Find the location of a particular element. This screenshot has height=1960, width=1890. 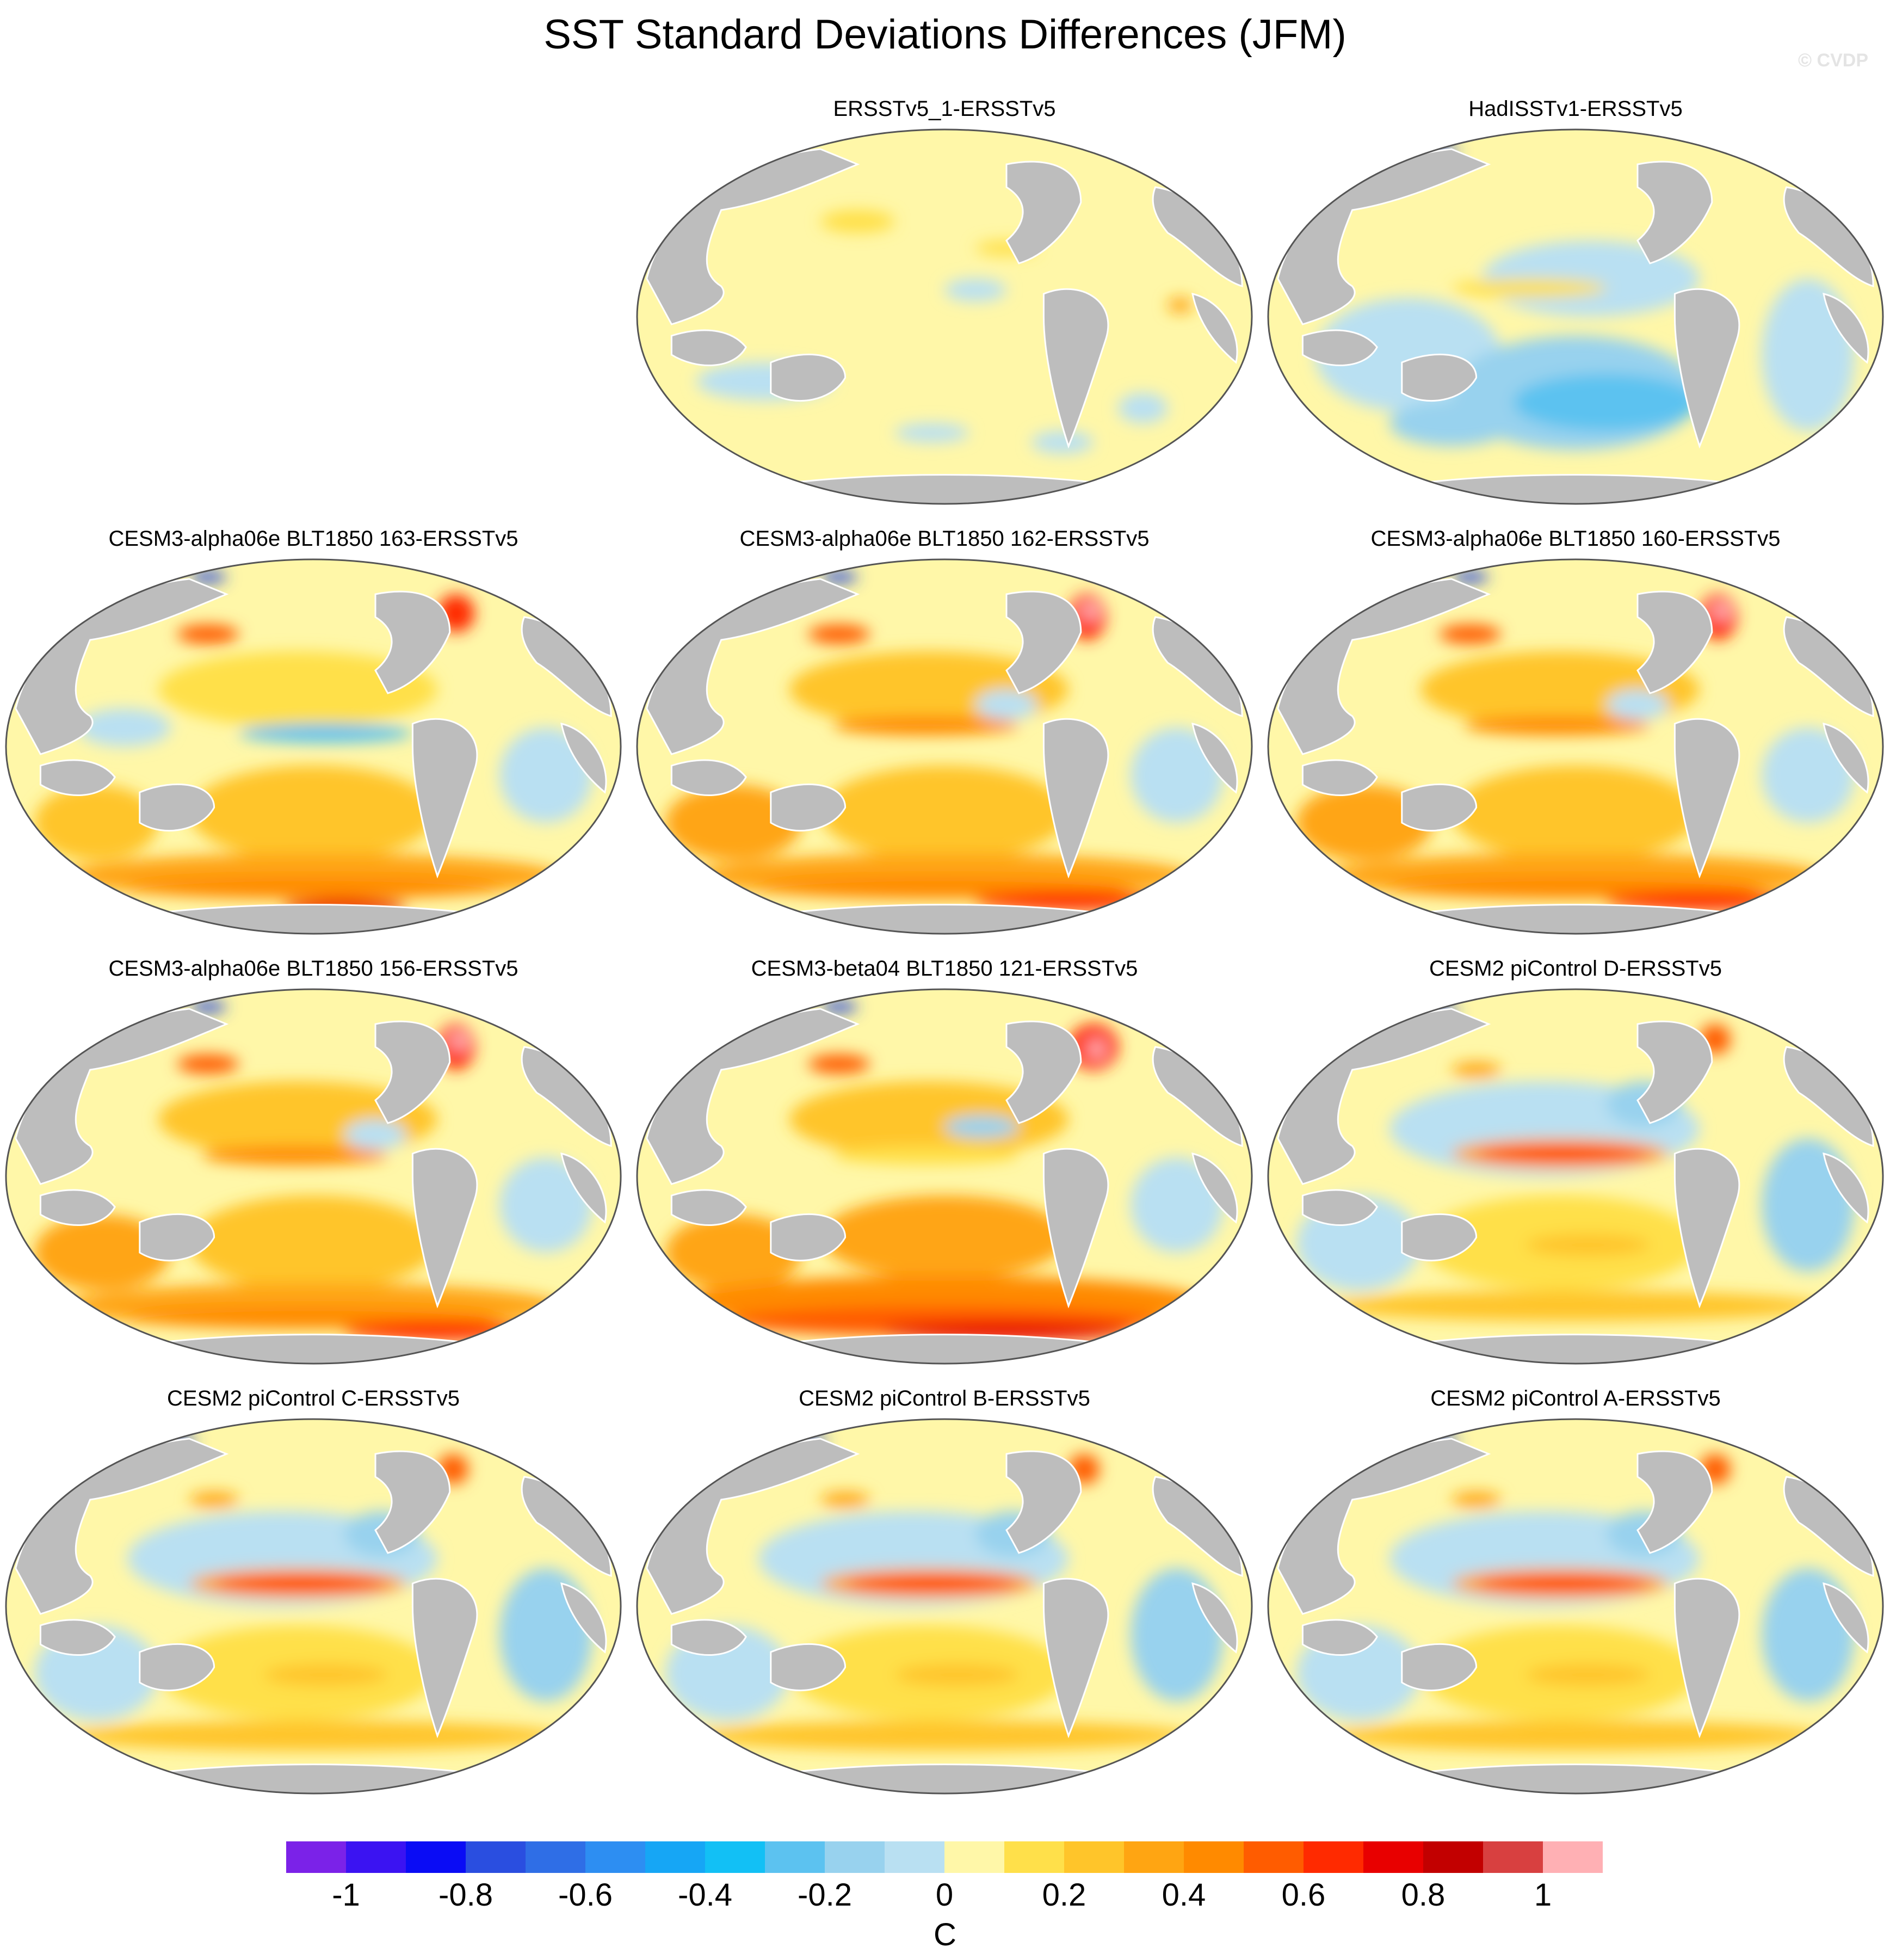

panel-title: CESM3-beta04 BLT1850 121-ERSSTv5 is located at coordinates (944, 969).